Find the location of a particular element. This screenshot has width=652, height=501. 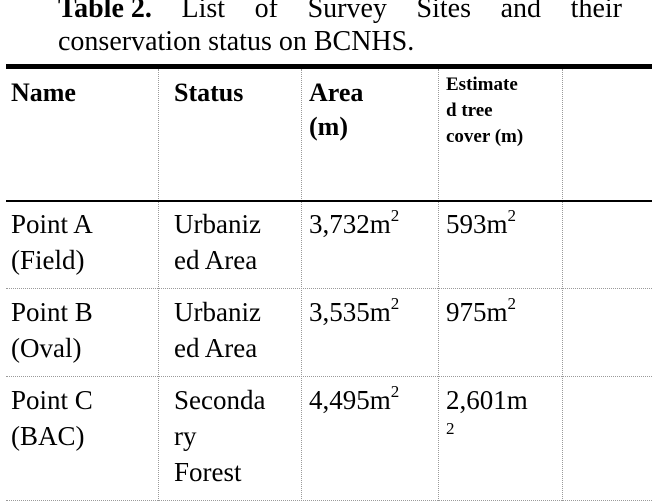

header-tree-line: d tree is located at coordinates (469, 110).